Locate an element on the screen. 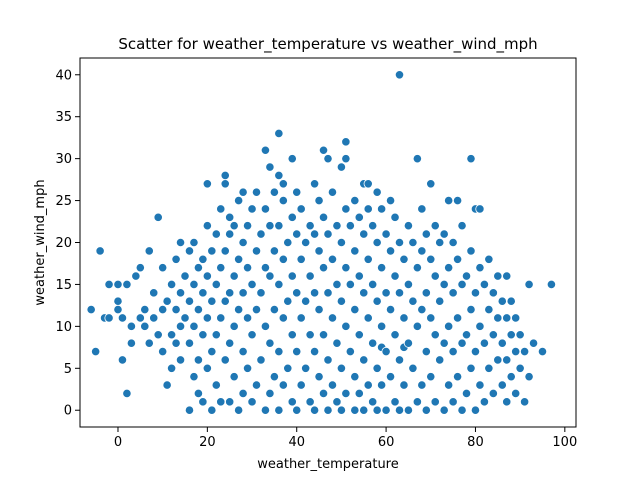  x-tick-label: 20 is located at coordinates (207, 442).